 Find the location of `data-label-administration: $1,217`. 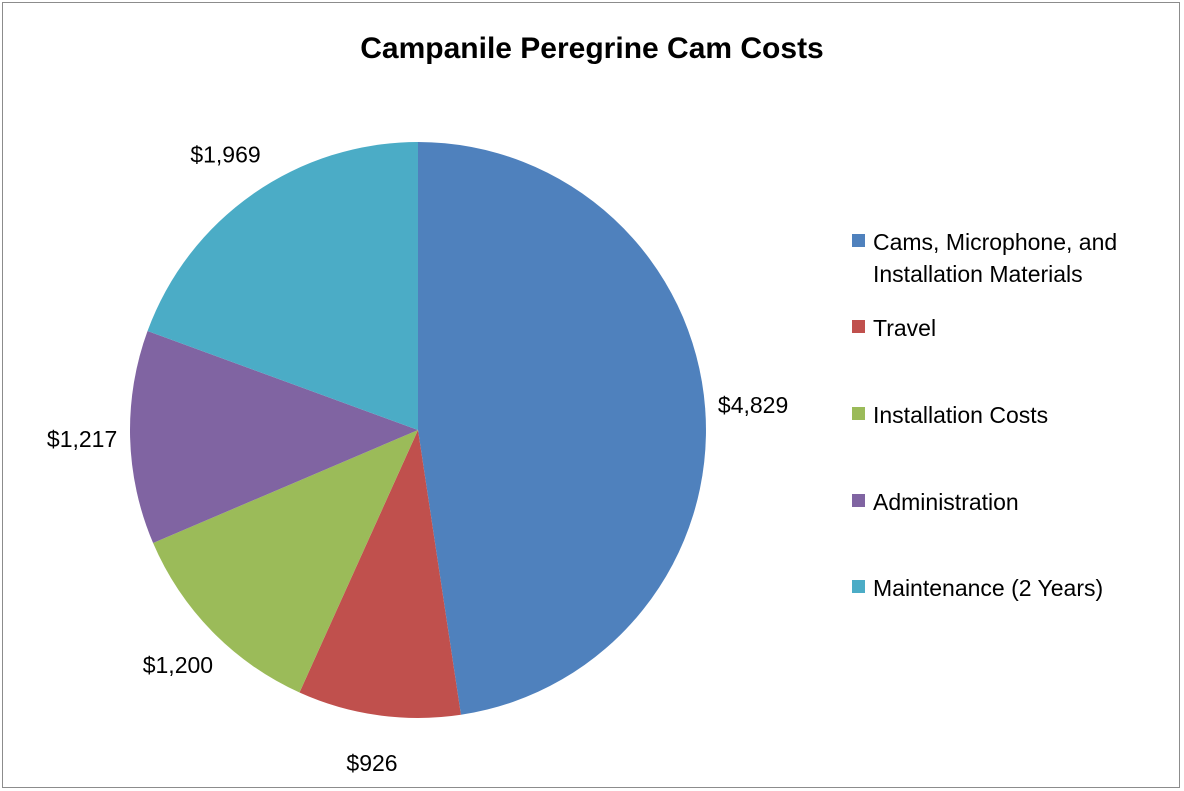

data-label-administration: $1,217 is located at coordinates (82, 439).